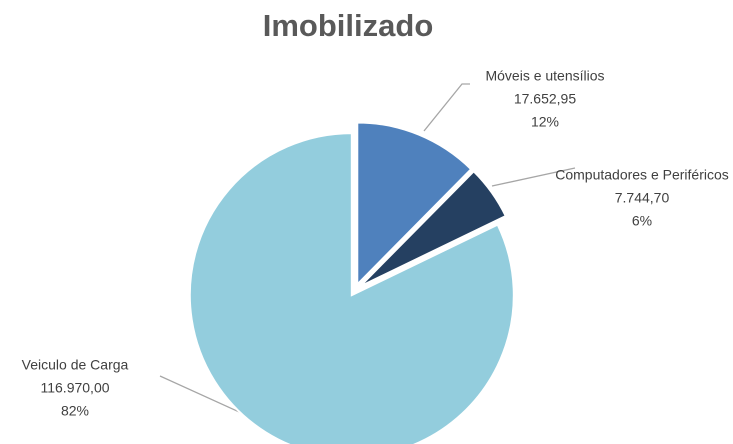 The width and height of the screenshot is (733, 444). I want to click on chart-title: Imobilizado, so click(348, 25).